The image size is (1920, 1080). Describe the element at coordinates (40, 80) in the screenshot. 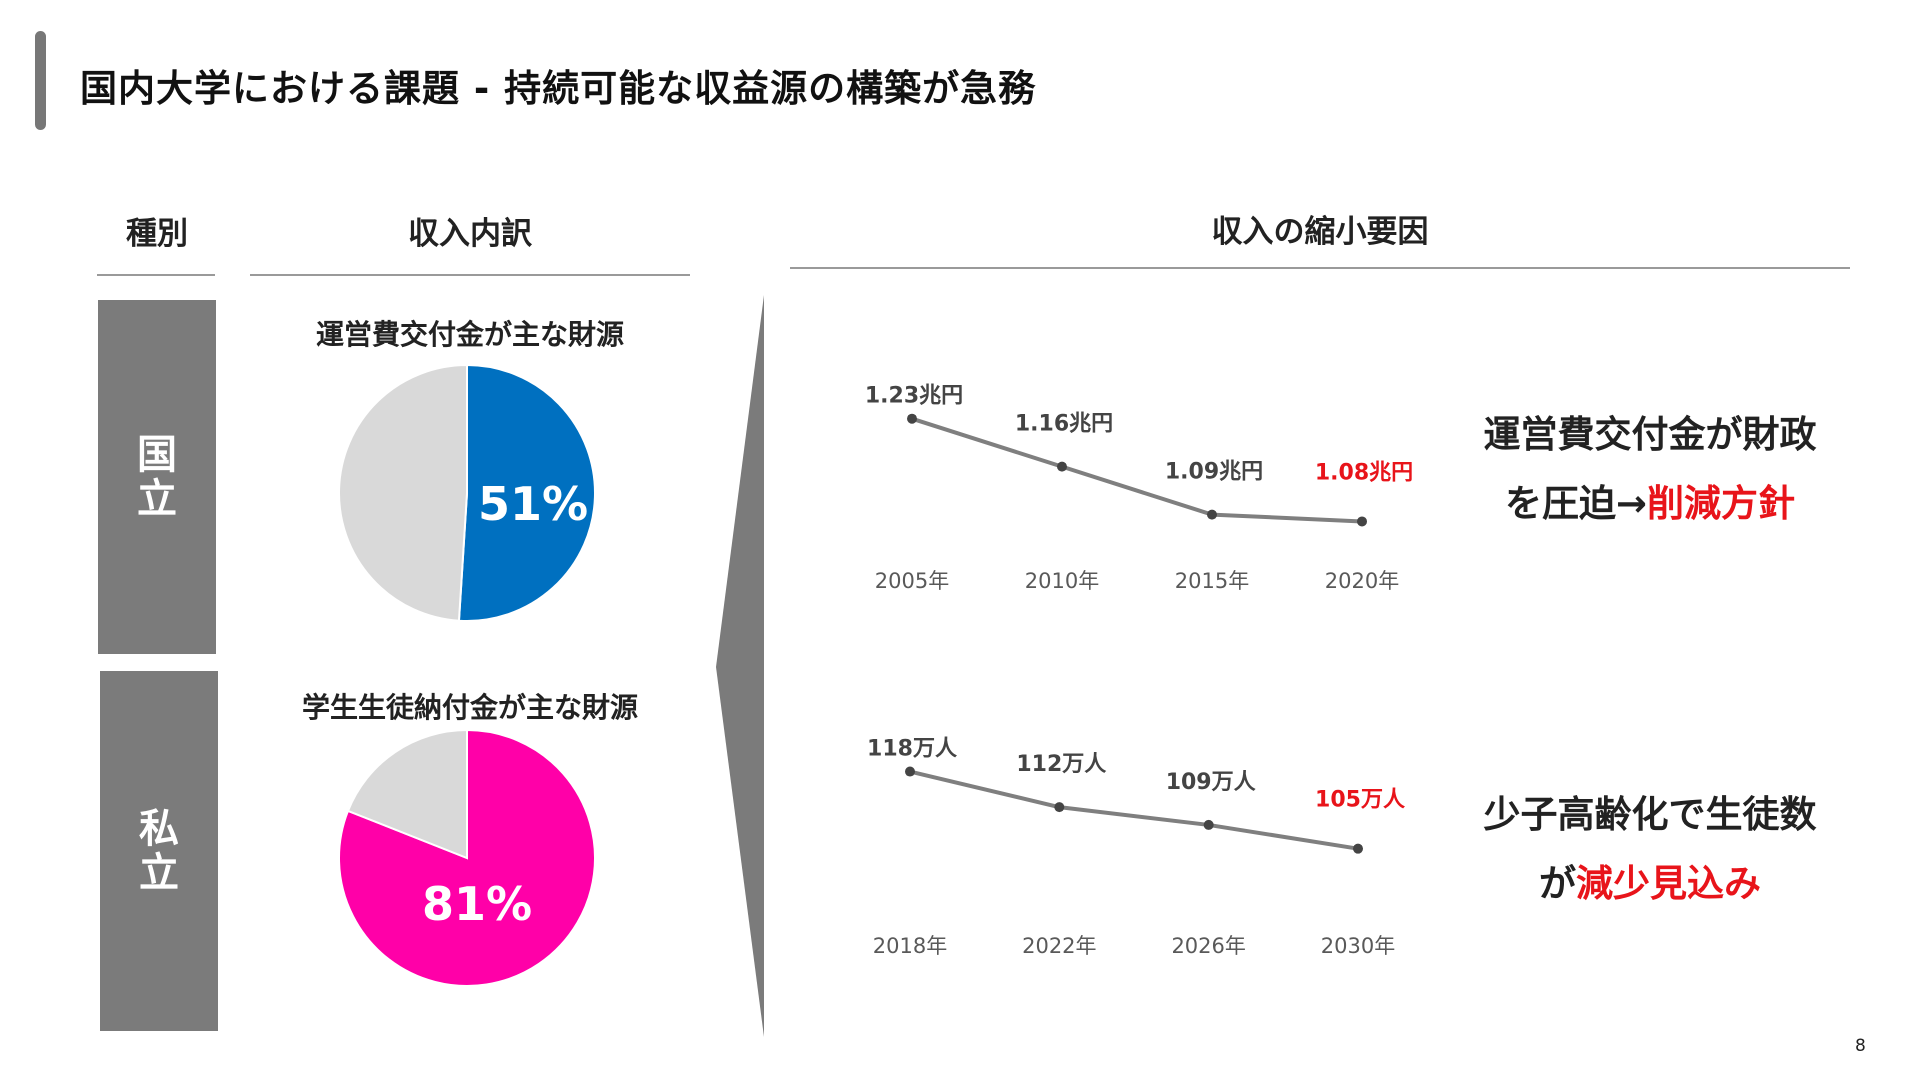

I see `title-accent-bar` at that location.